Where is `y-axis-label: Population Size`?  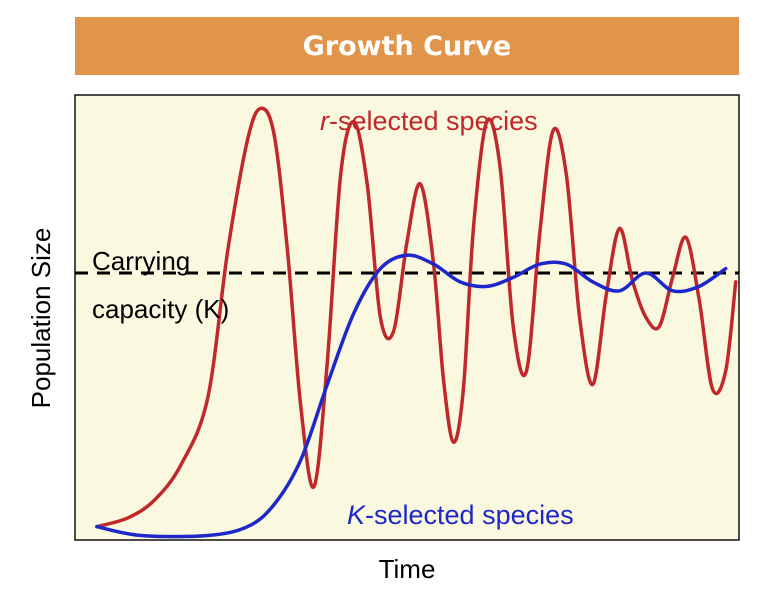 y-axis-label: Population Size is located at coordinates (41, 318).